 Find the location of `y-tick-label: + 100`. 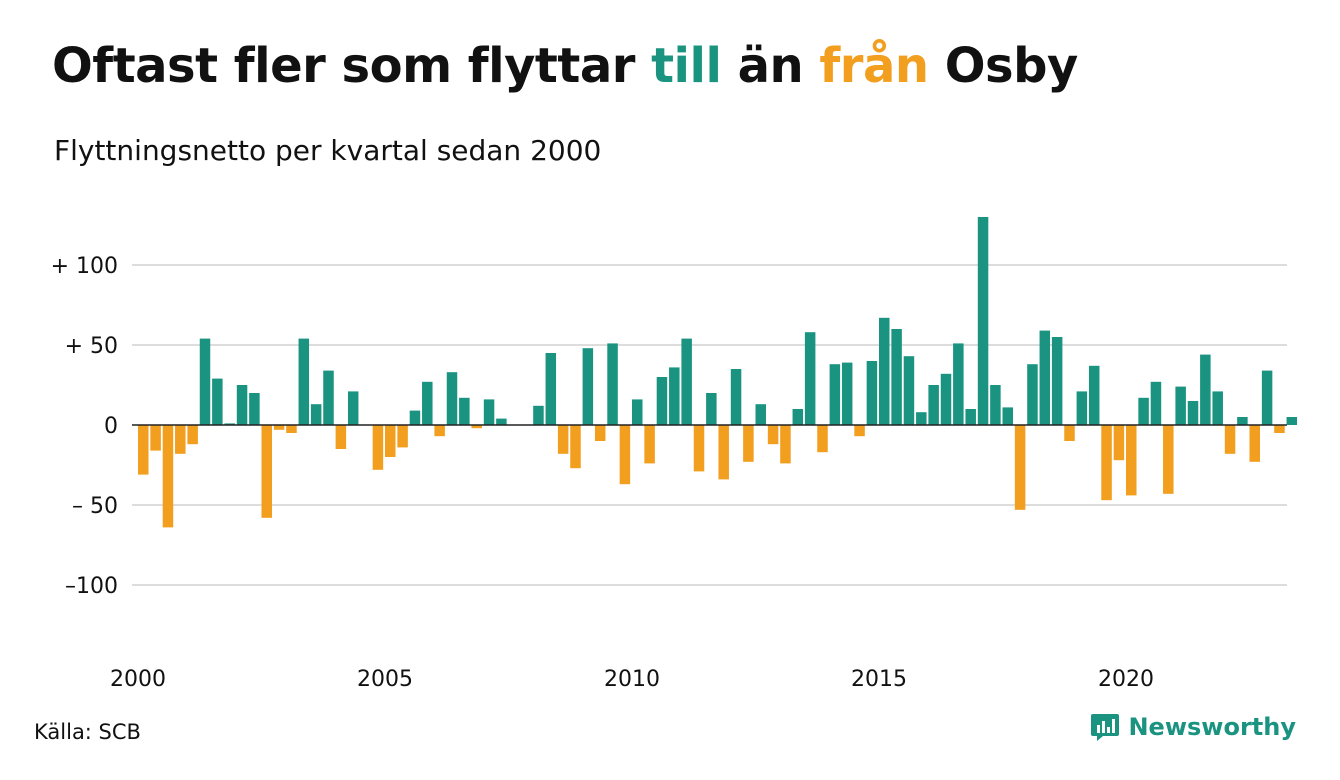

y-tick-label: + 100 is located at coordinates (84, 266).